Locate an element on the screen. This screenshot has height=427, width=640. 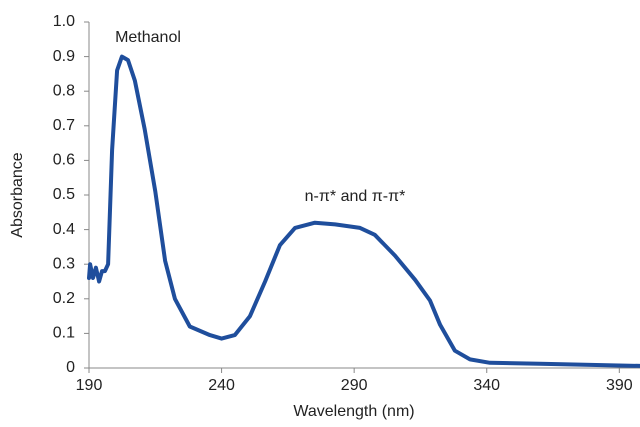
y-tick-label: 0.2 is located at coordinates (64, 298).